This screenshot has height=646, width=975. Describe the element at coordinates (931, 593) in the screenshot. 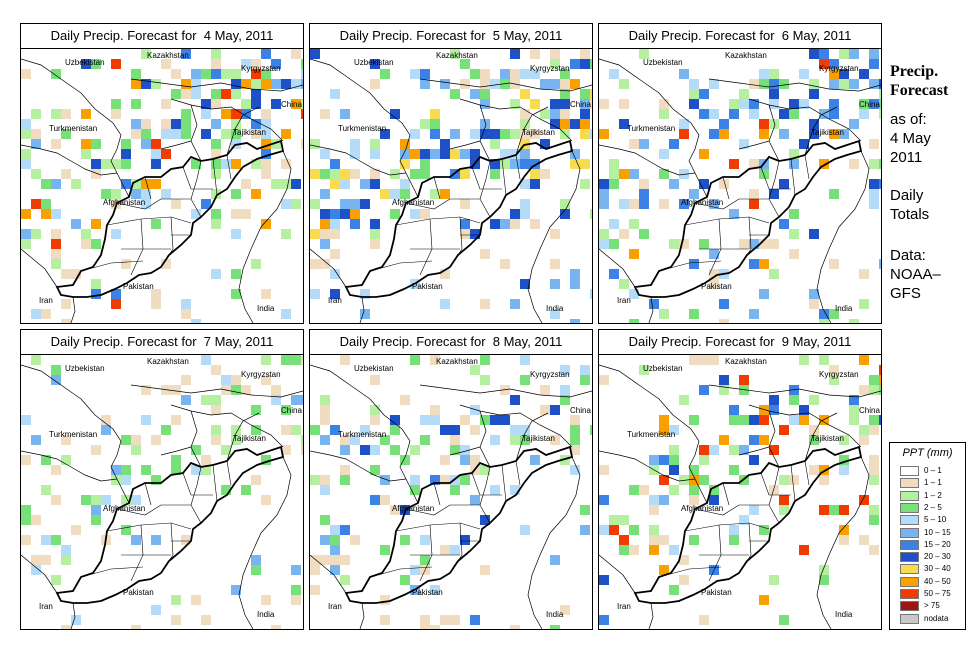

I see `legend-item: 50 – 75` at that location.